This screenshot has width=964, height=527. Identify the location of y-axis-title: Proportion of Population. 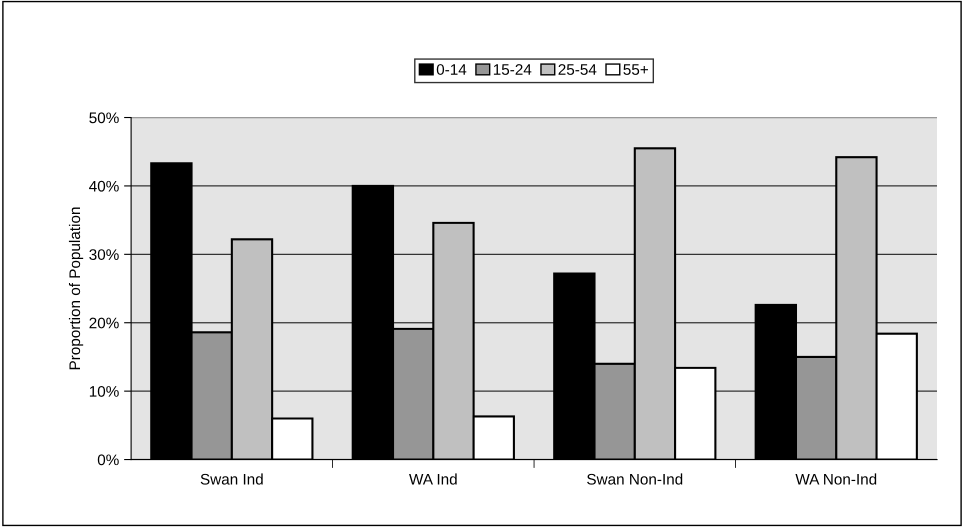
(76, 289).